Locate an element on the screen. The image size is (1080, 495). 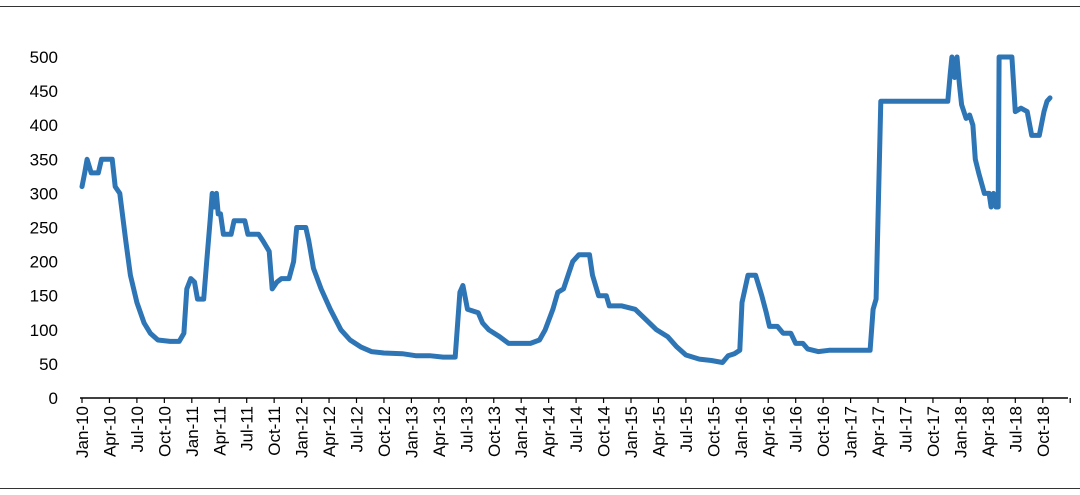
x-tick-label: Oct-16 is located at coordinates (823, 431).